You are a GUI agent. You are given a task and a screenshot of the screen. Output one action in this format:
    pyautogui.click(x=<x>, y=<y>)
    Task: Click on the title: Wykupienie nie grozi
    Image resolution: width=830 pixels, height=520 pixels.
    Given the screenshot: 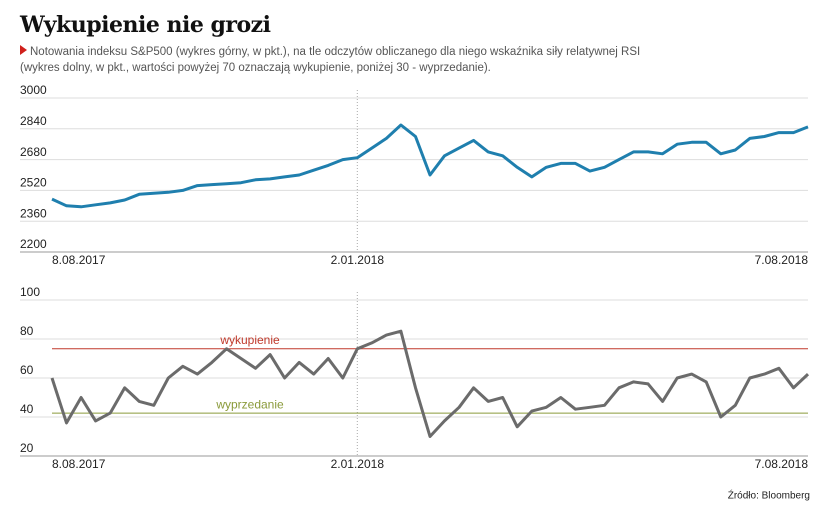 What is the action you would take?
    pyautogui.click(x=145, y=25)
    